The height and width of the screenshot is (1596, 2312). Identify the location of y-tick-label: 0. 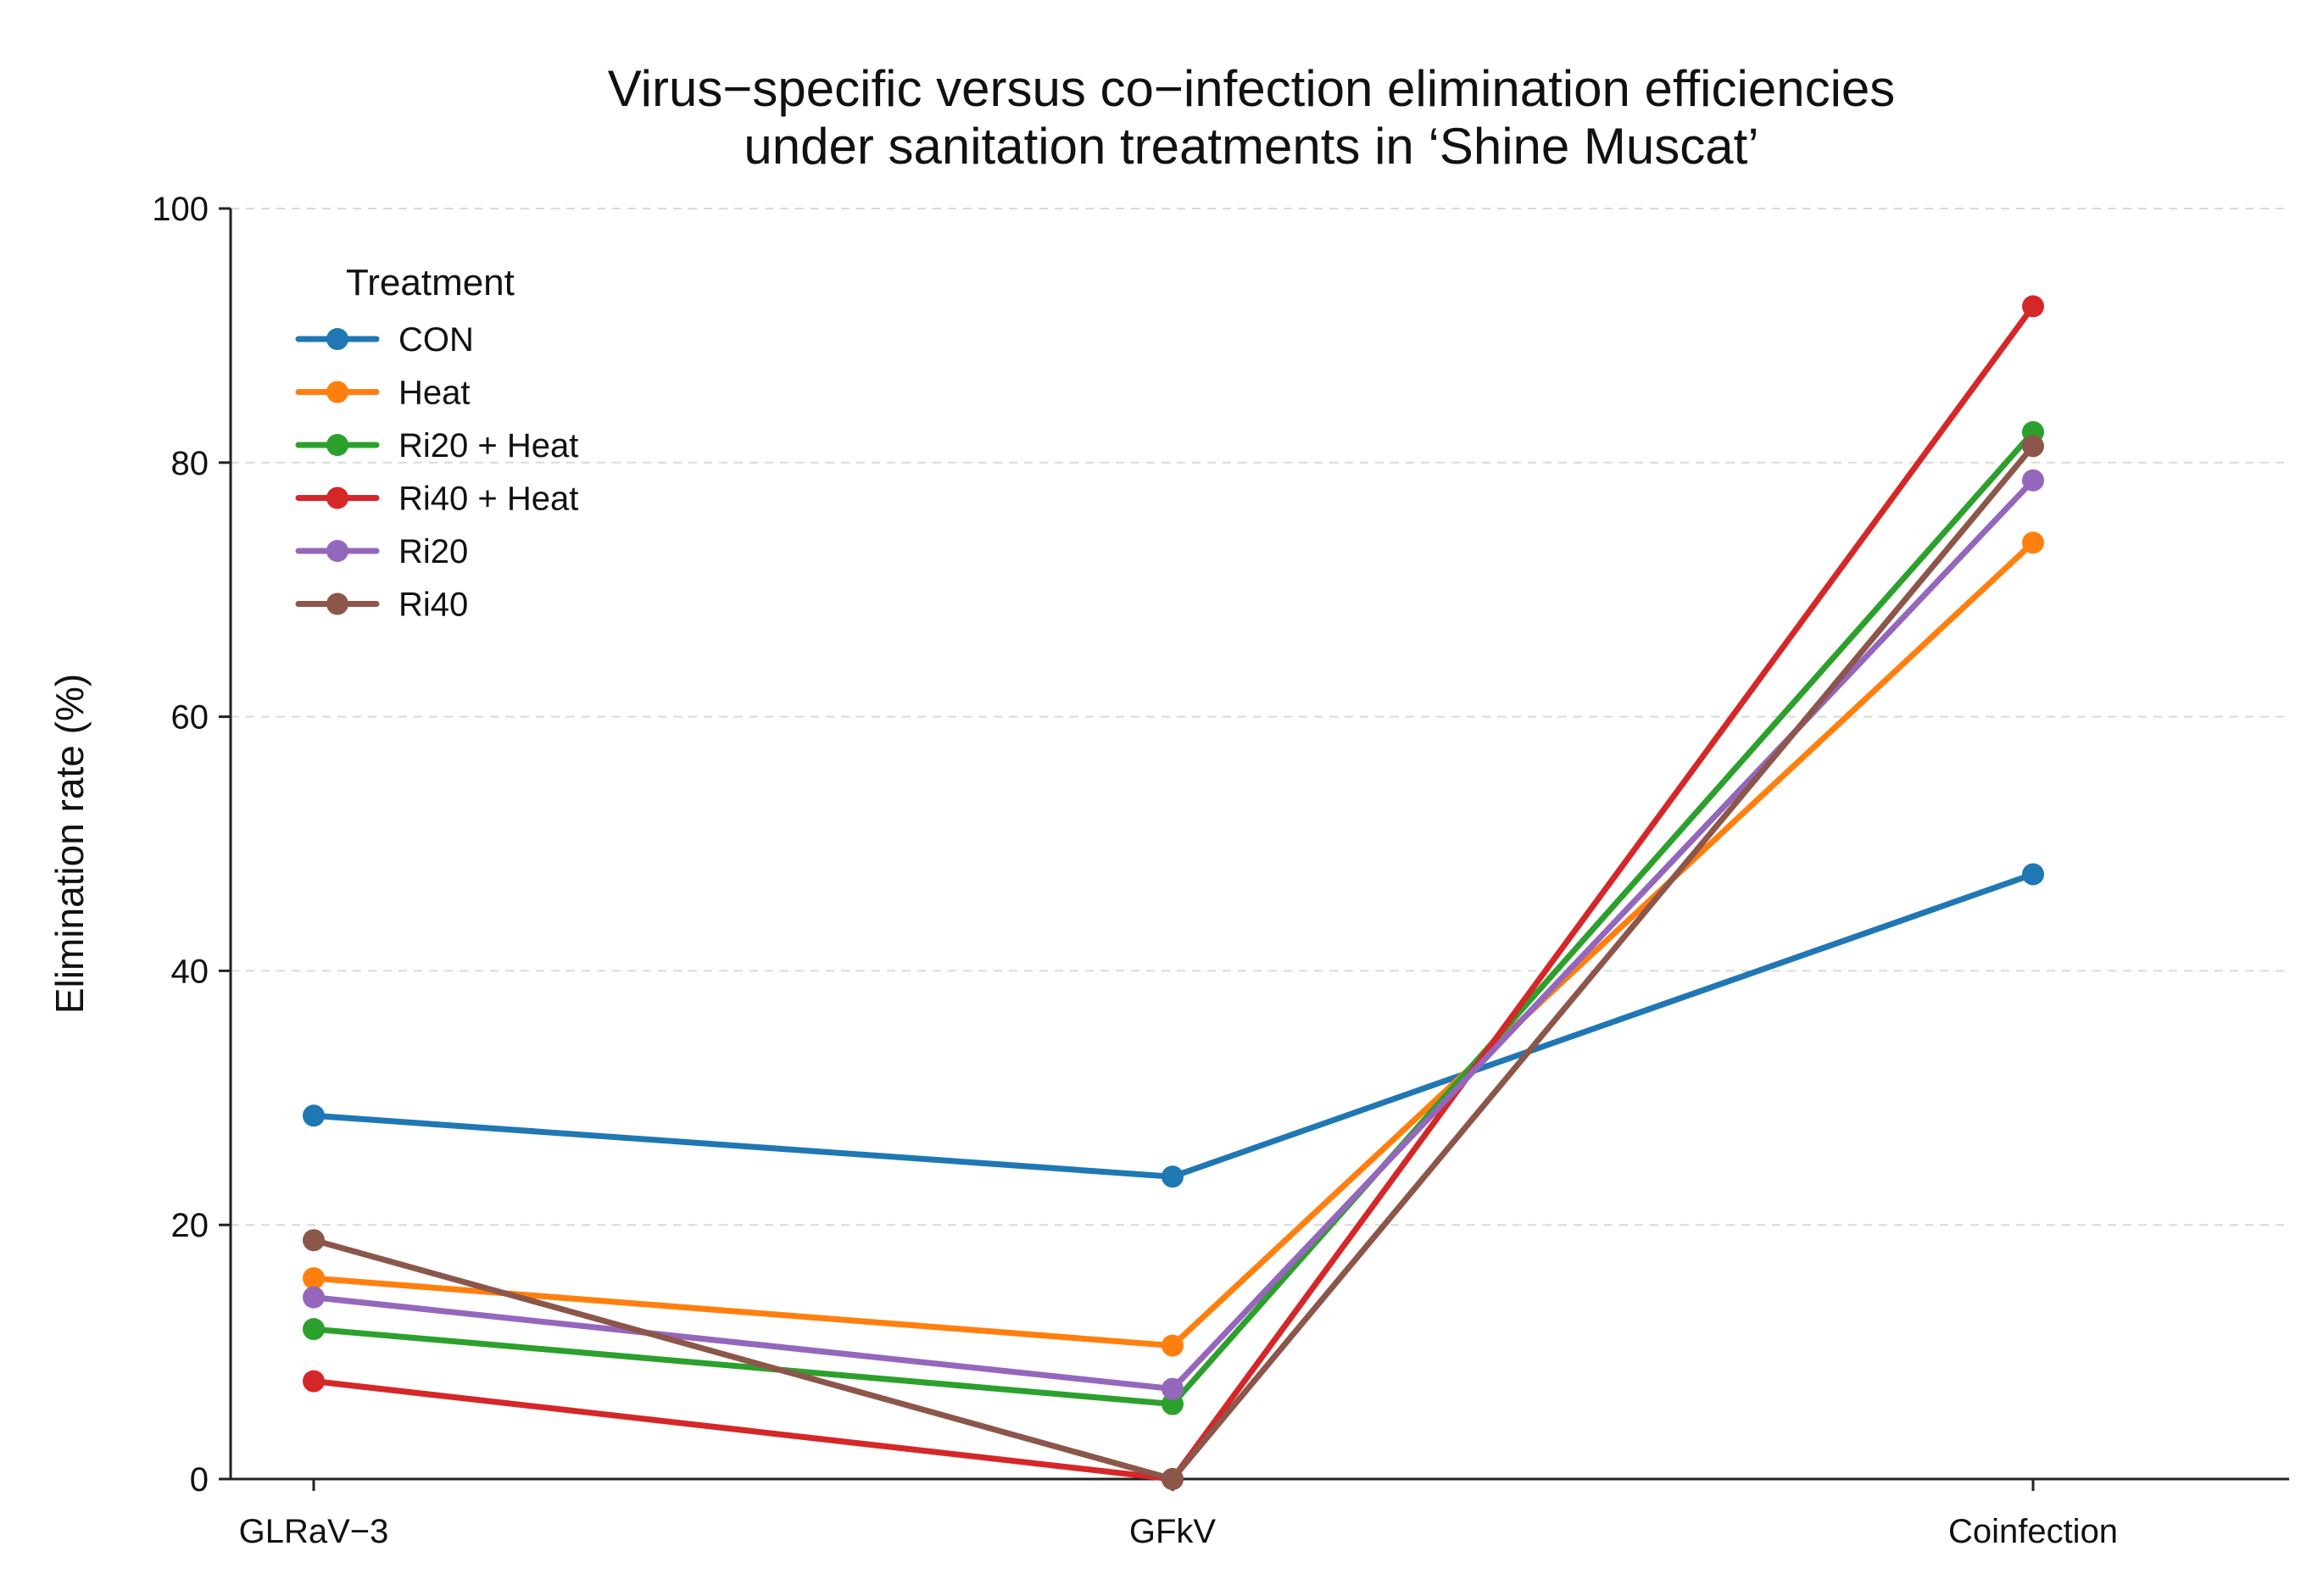
(199, 1480).